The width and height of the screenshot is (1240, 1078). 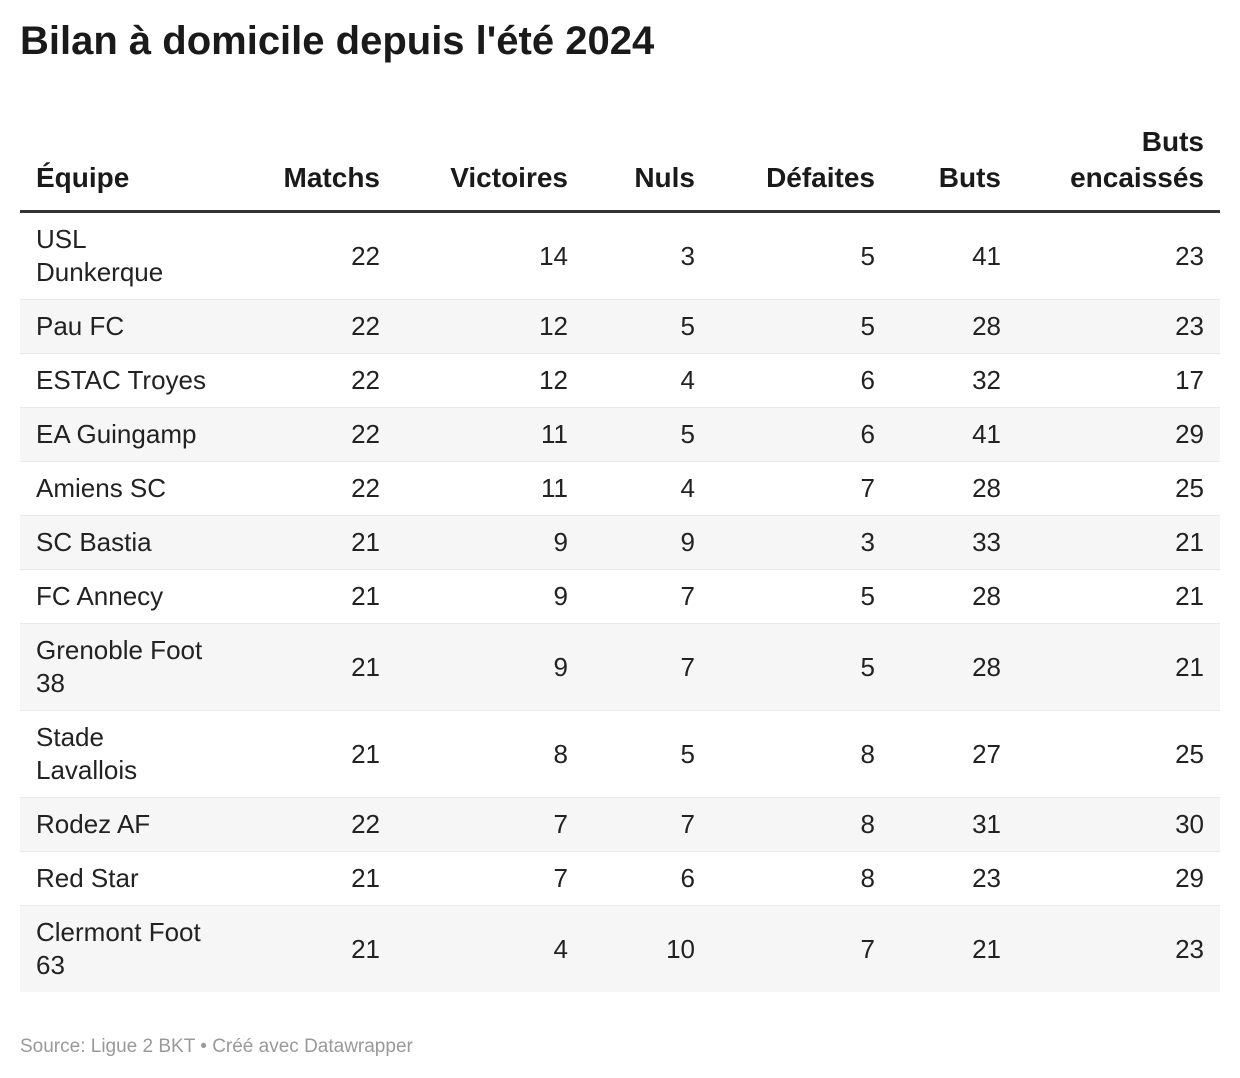 I want to click on table-row: USL Dunkerque 22 14 3 5 41 23, so click(x=620, y=256).